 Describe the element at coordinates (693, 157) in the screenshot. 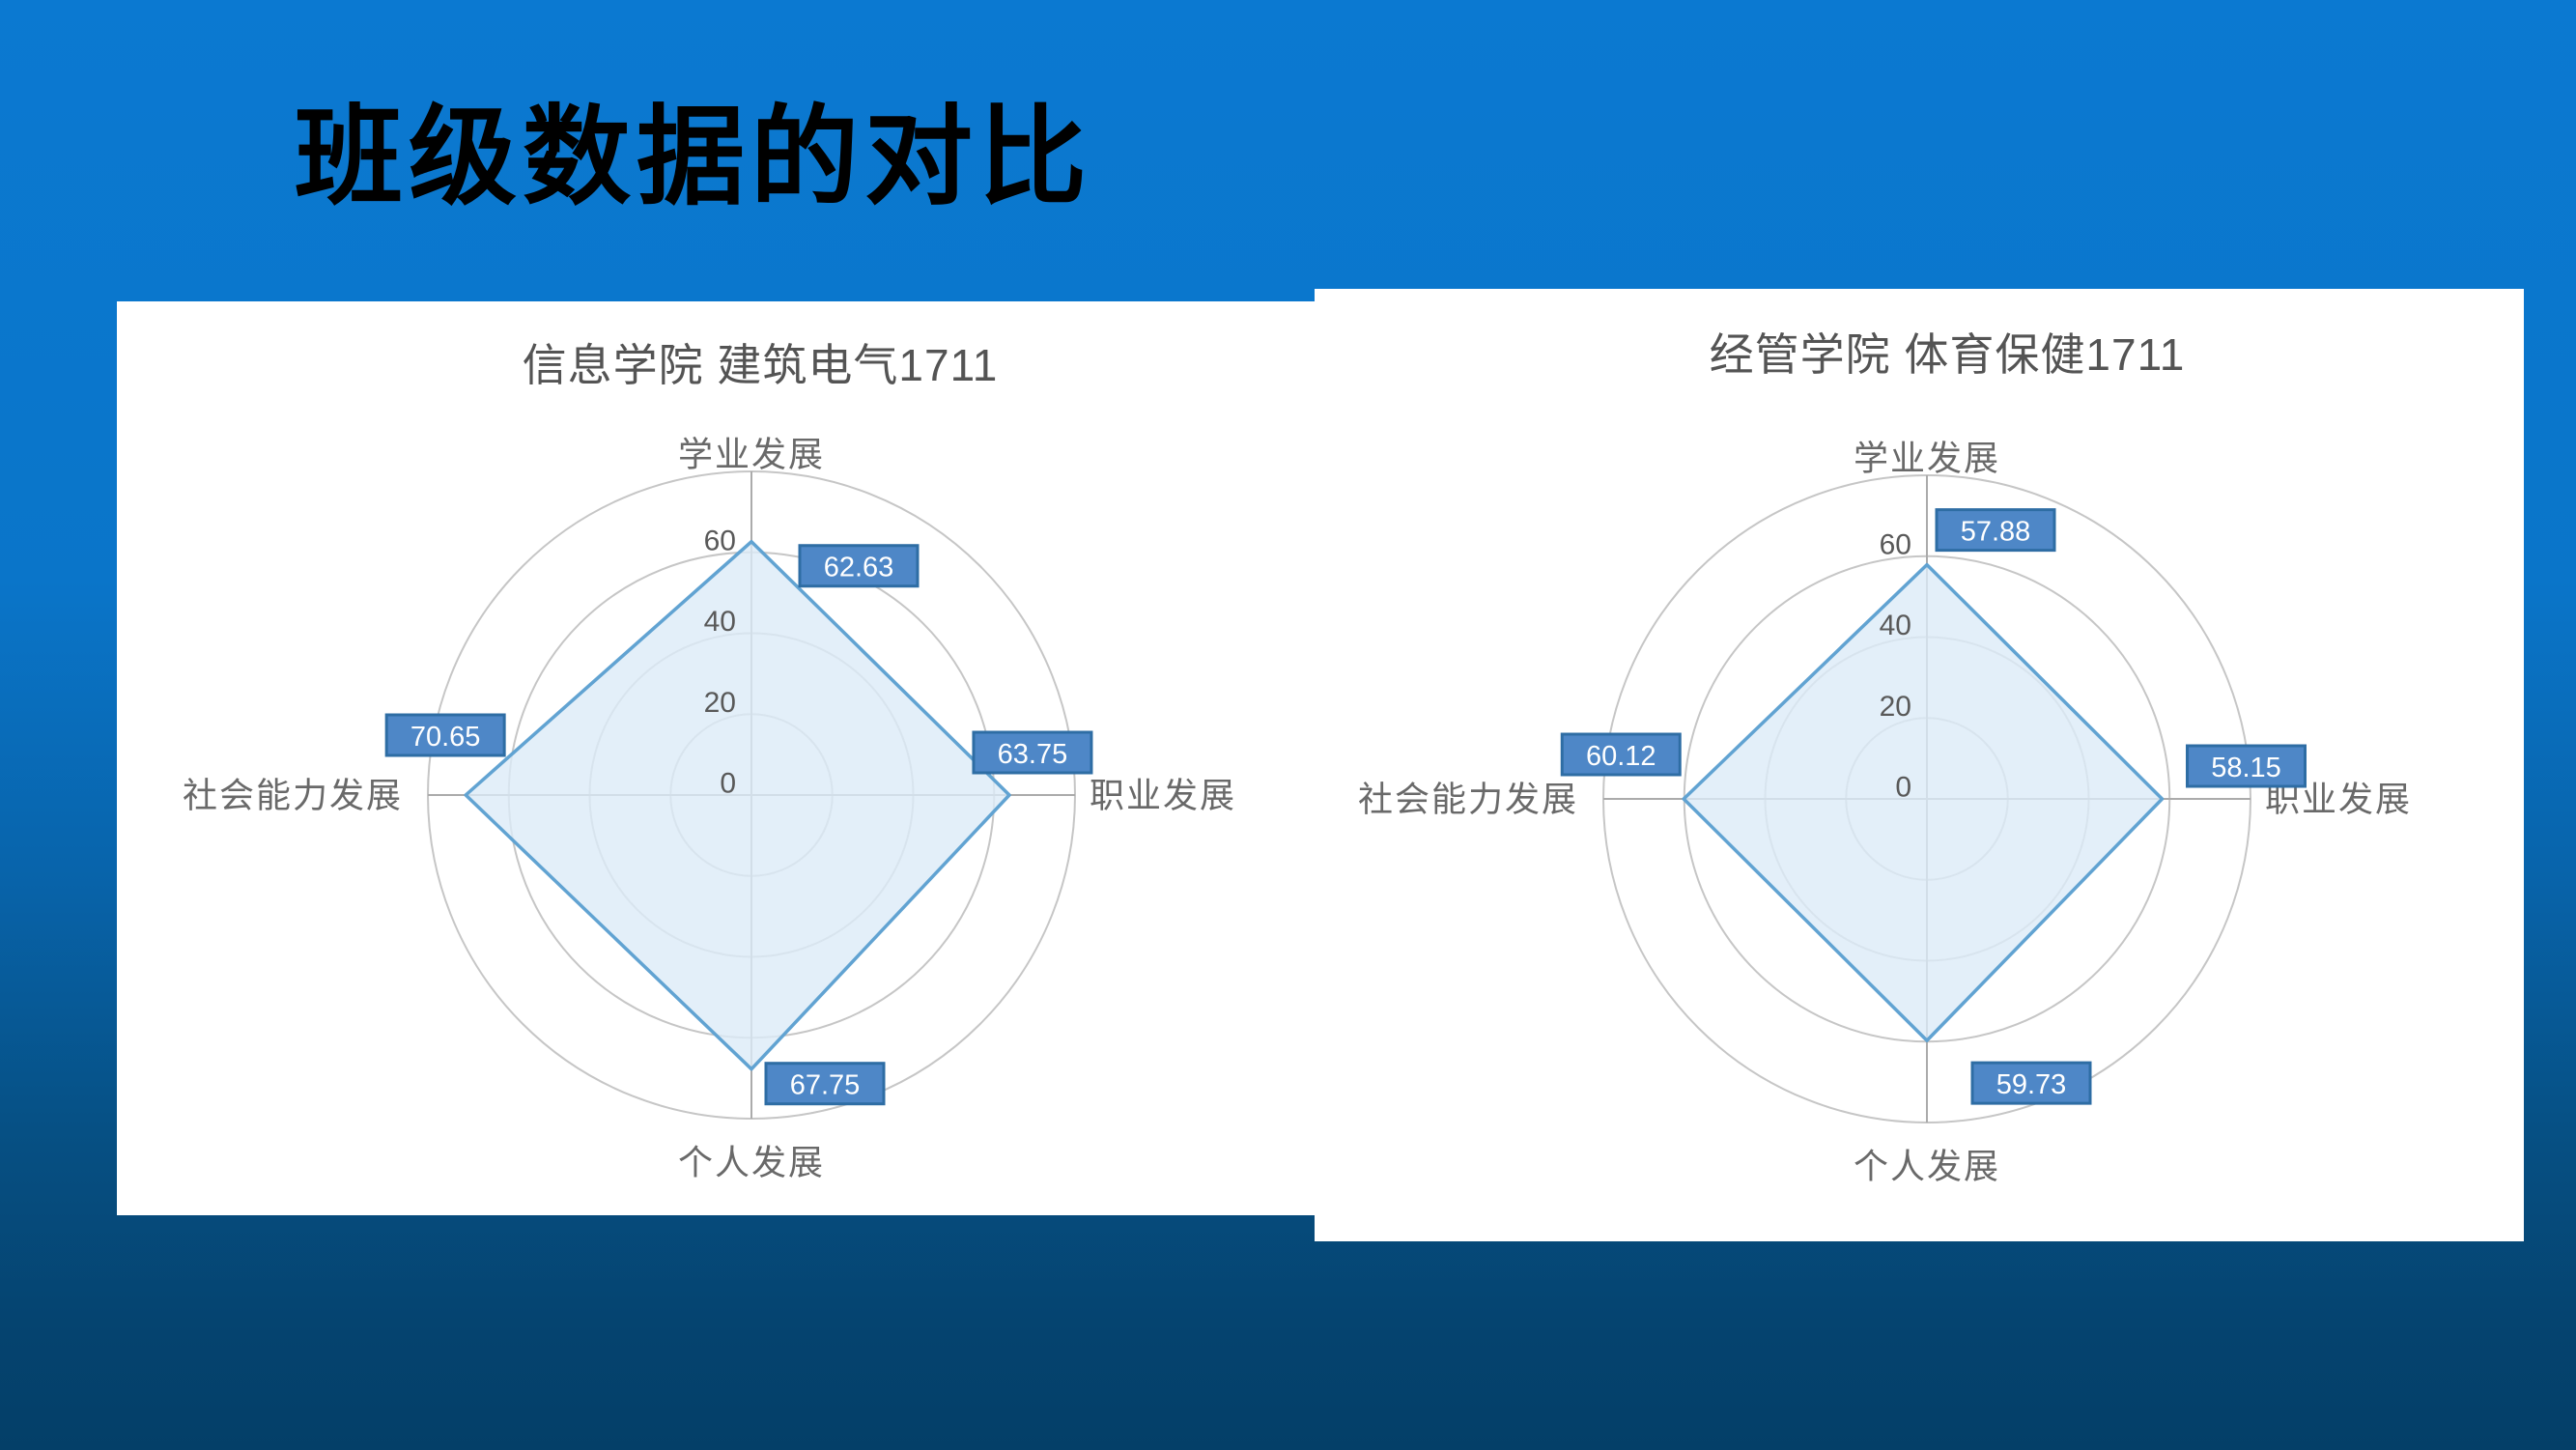

I see `slide-title: 班级数据的对比` at that location.